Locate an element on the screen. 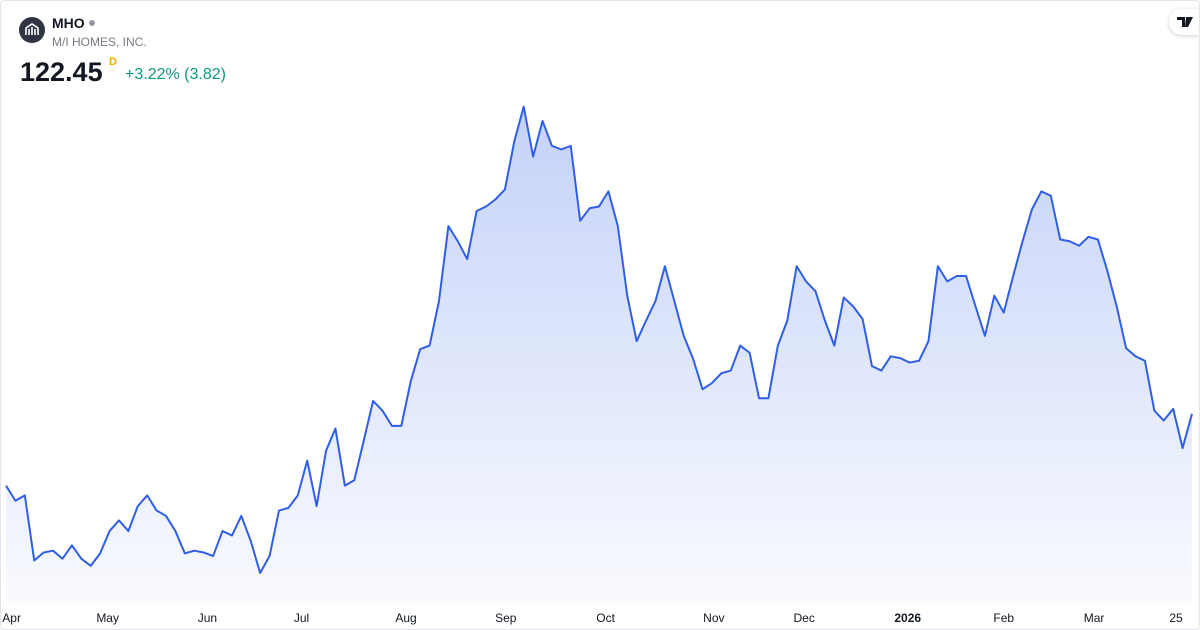 The height and width of the screenshot is (630, 1200). company-name: M/I HOMES, INC. is located at coordinates (99, 42).